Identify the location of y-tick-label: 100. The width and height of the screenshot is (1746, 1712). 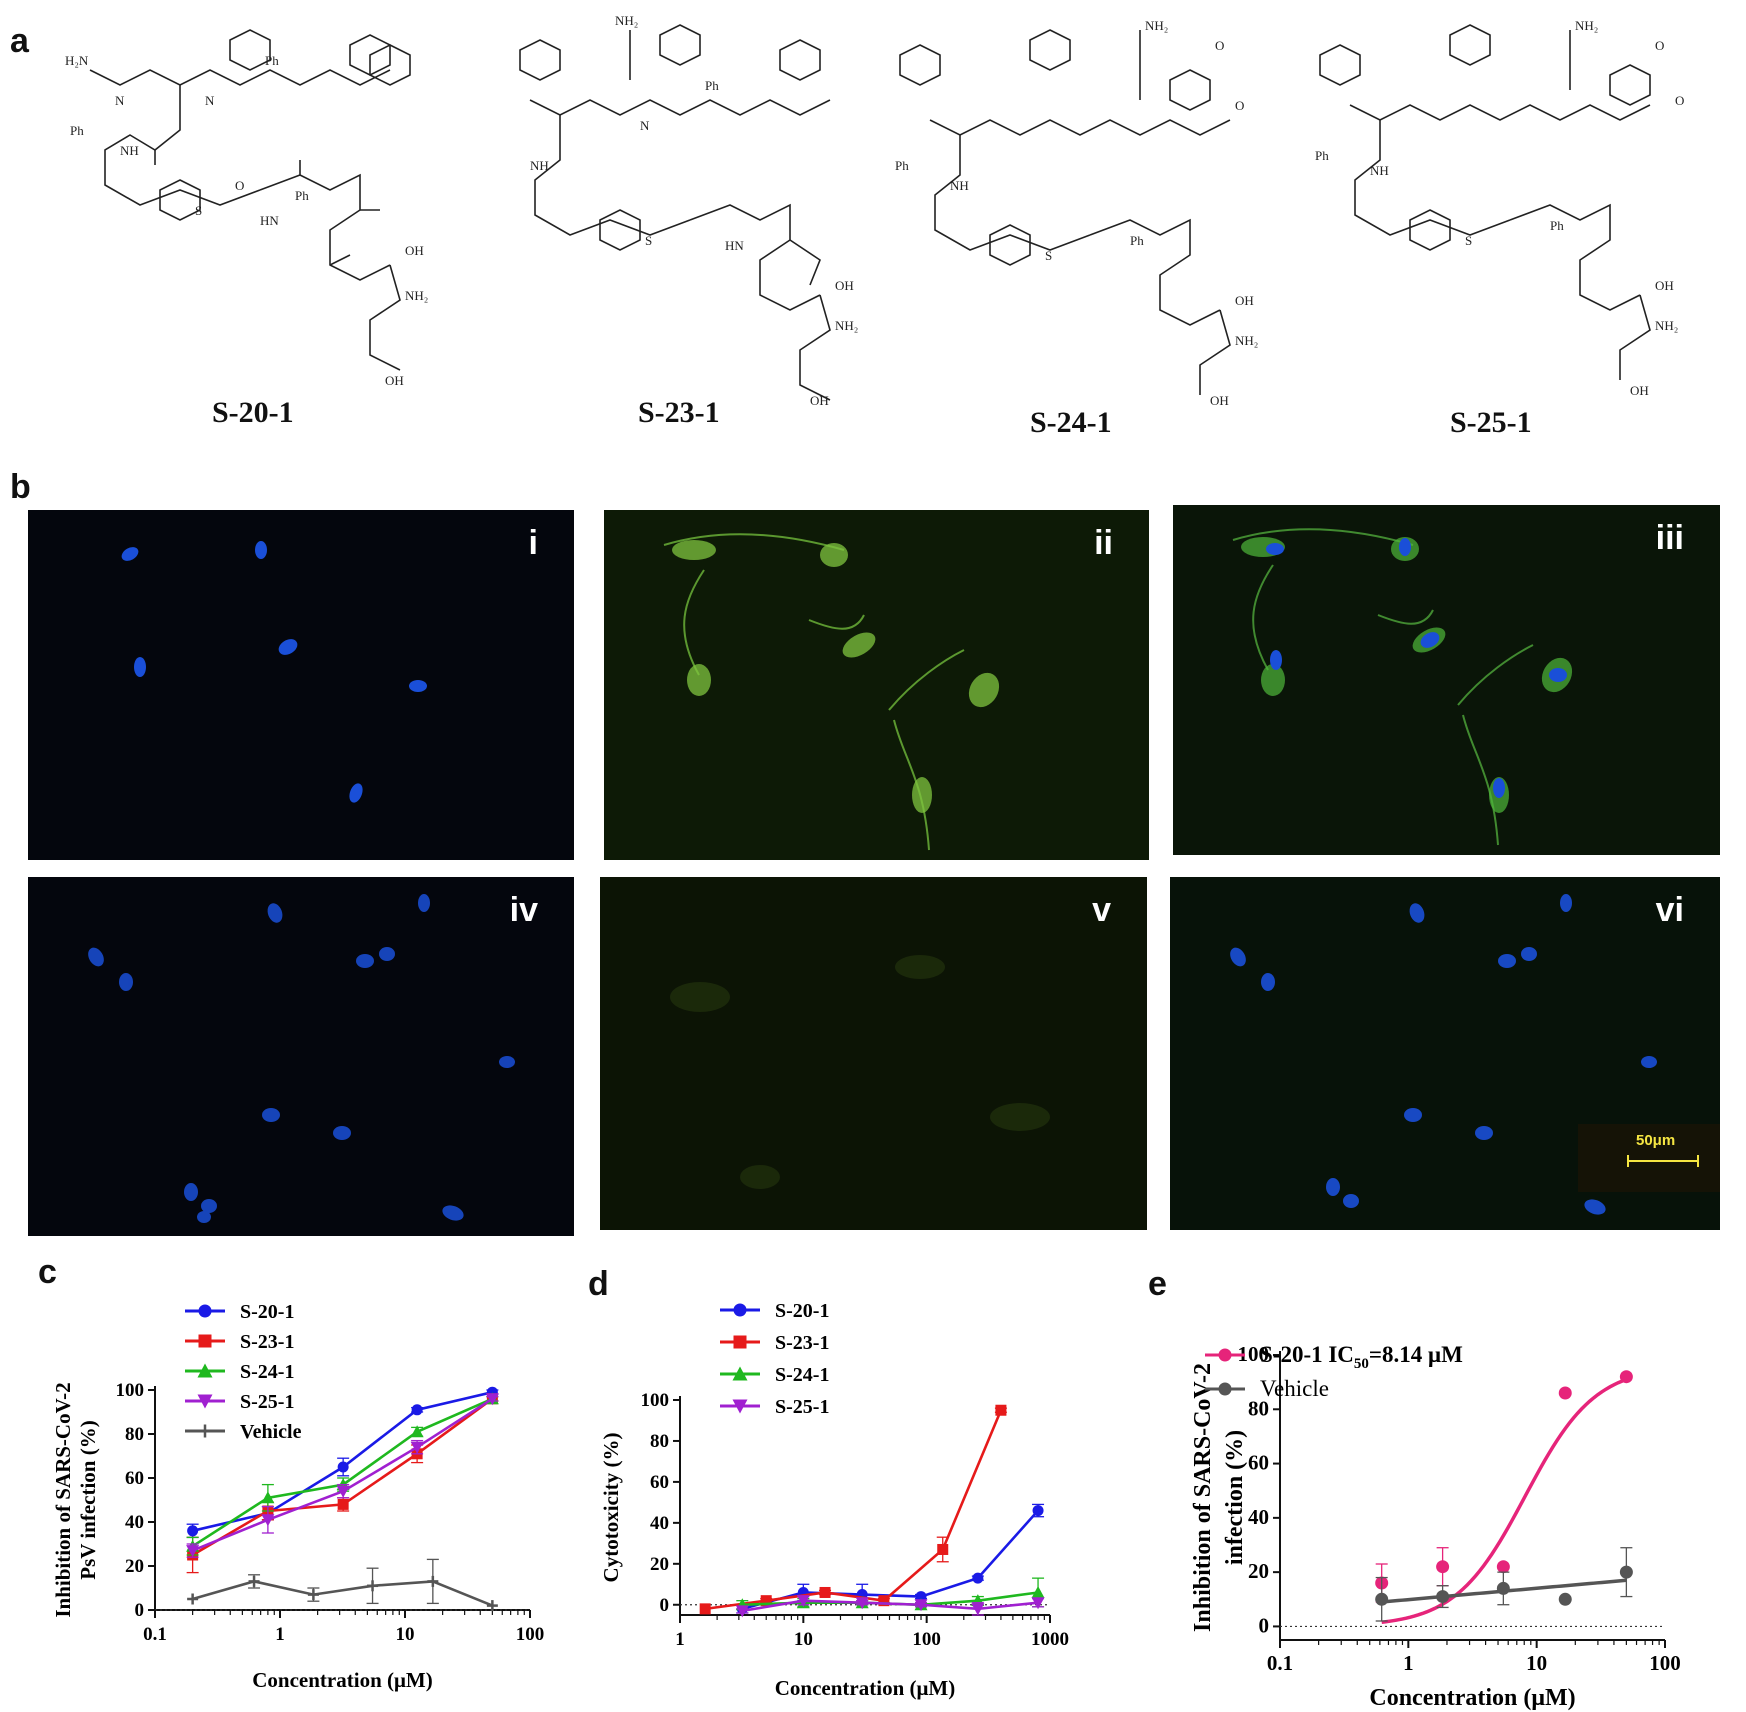
(130, 1390).